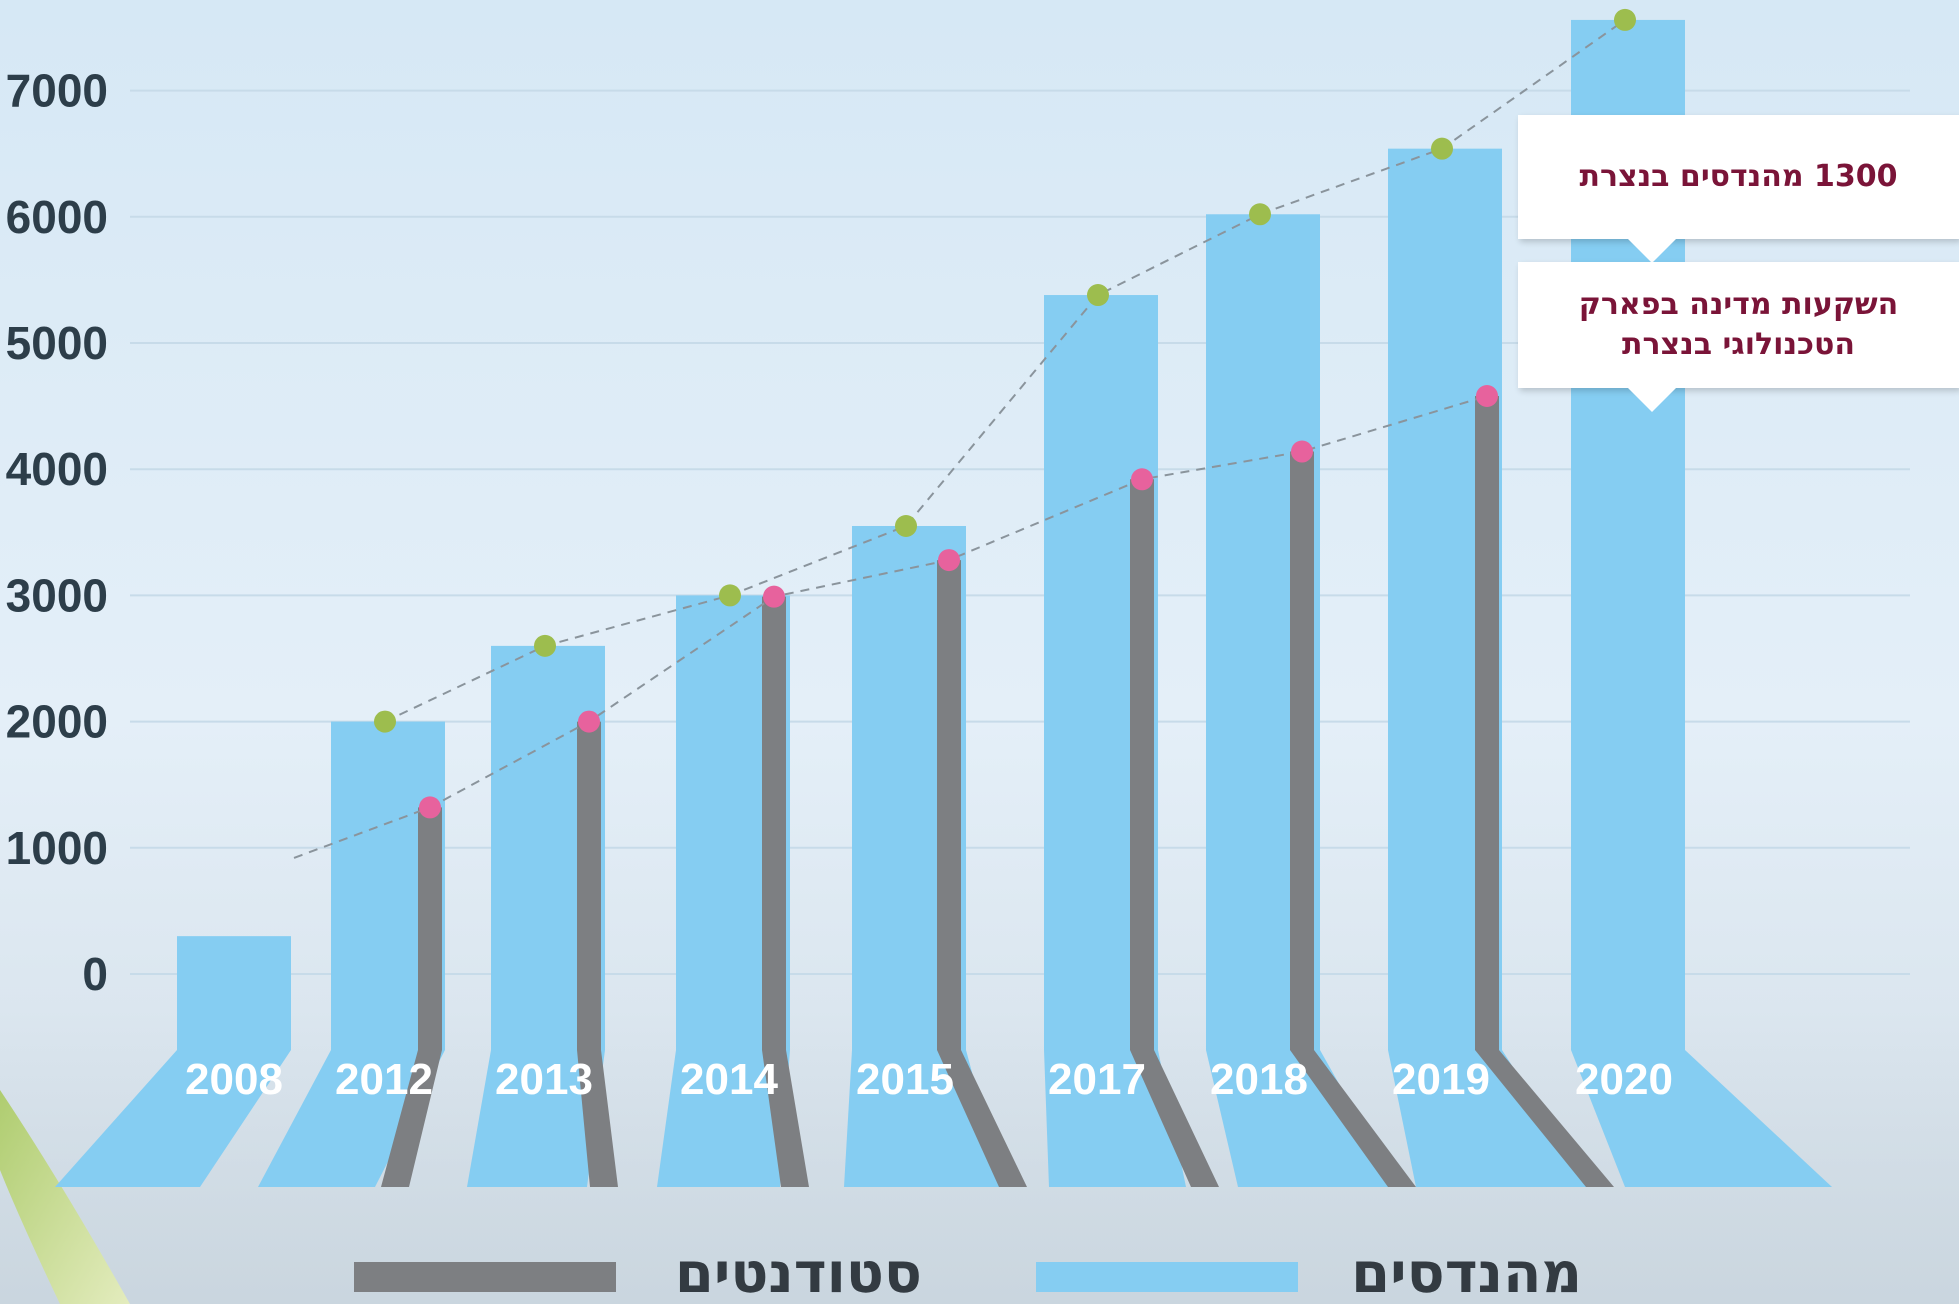 The image size is (1959, 1304). I want to click on y-tick-label-7000: 7000, so click(57, 91).